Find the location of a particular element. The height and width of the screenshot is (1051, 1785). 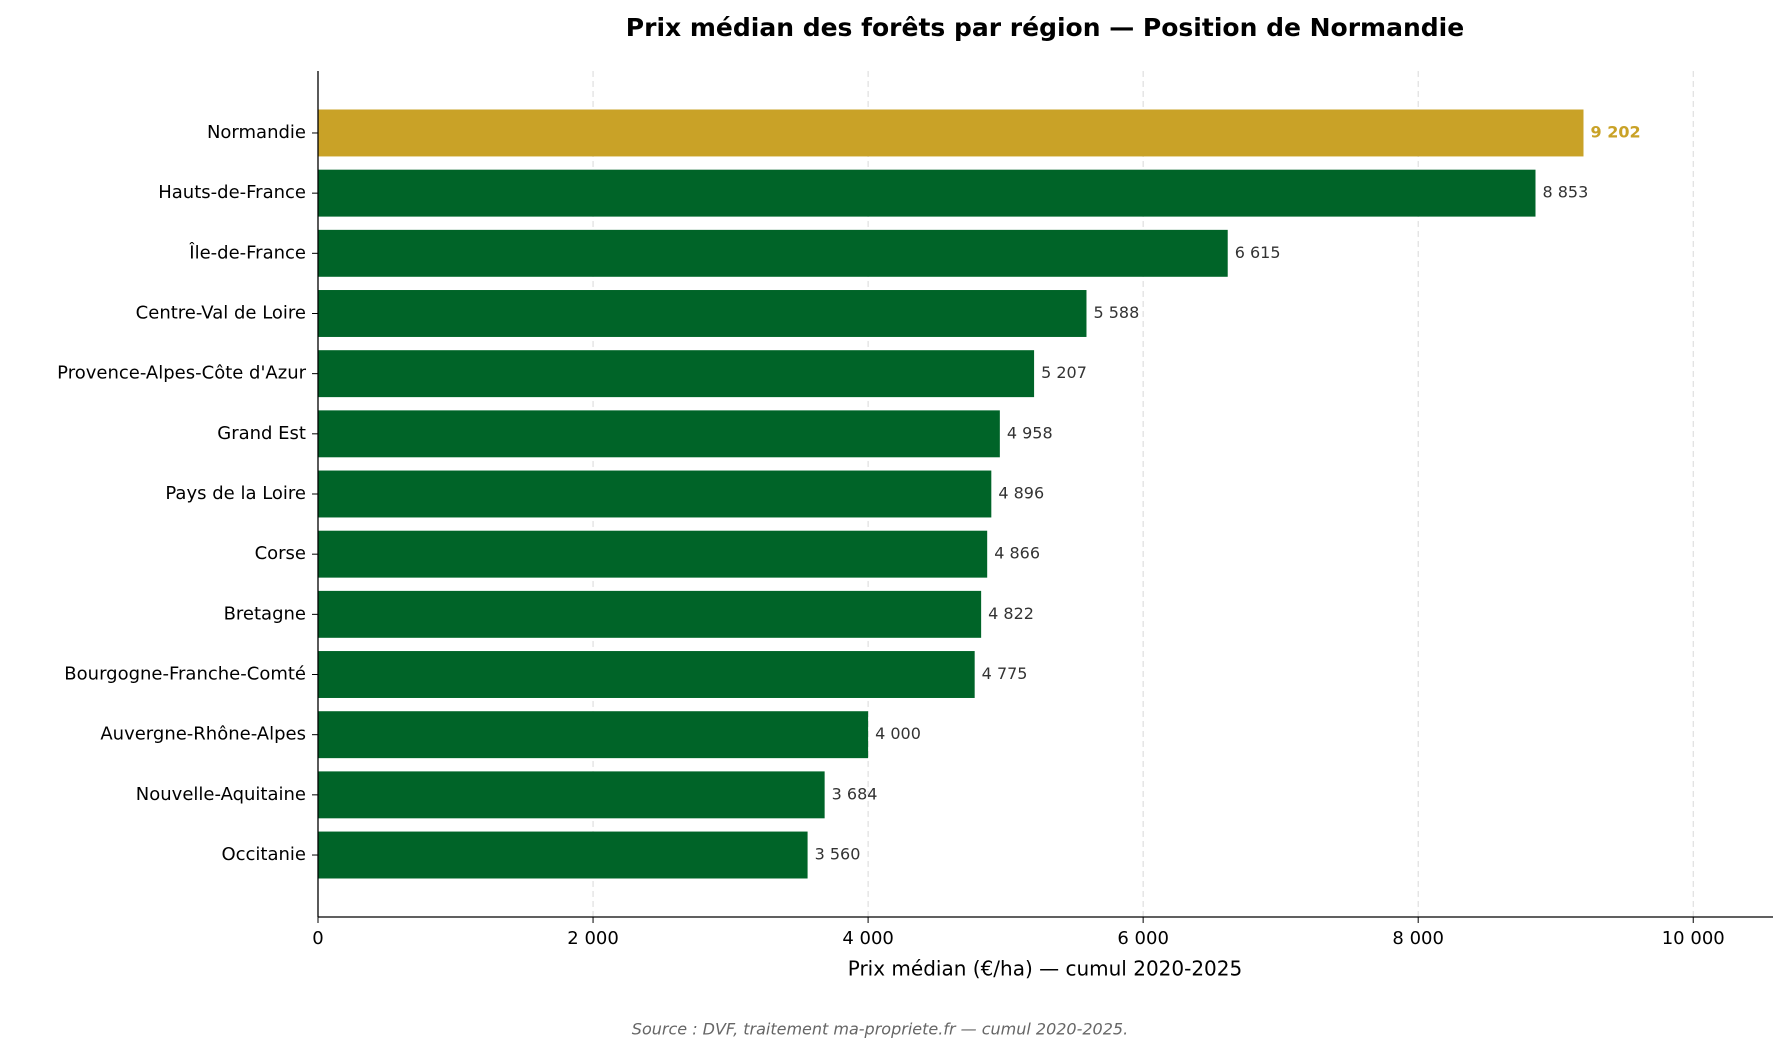

y-tick-label: Corse is located at coordinates (280, 553).